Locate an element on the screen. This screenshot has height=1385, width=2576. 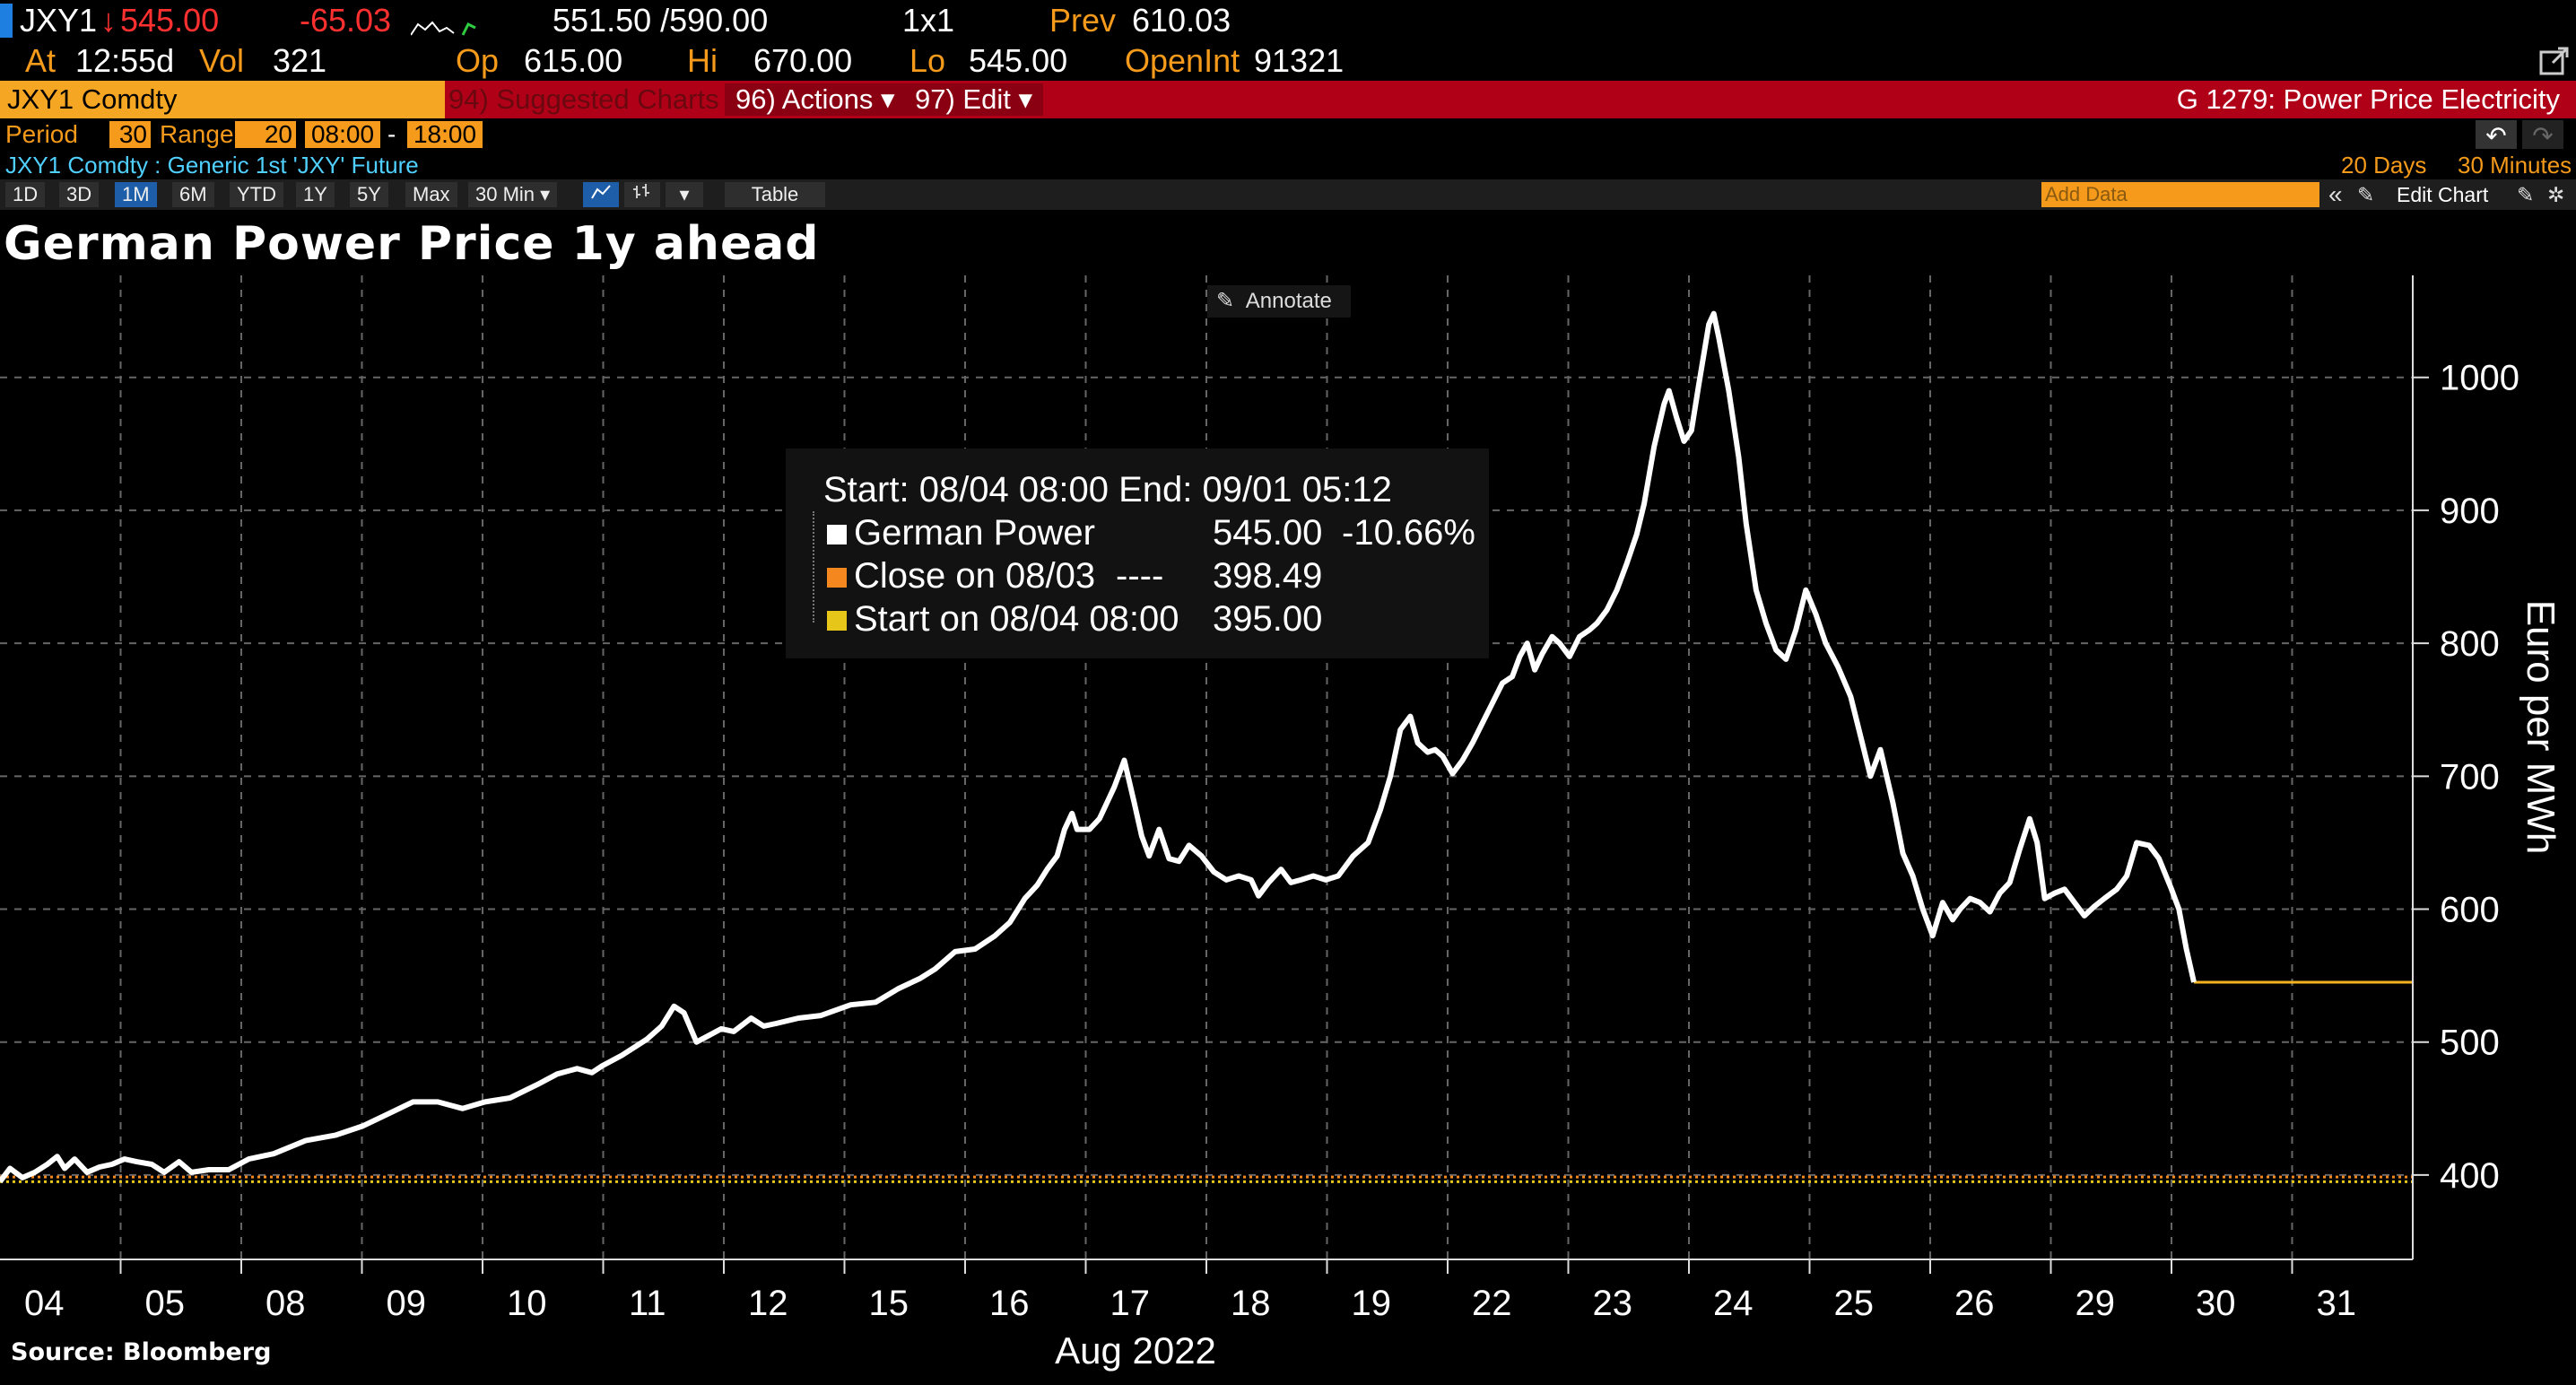
x-tick-label: 22 is located at coordinates (1492, 1303).